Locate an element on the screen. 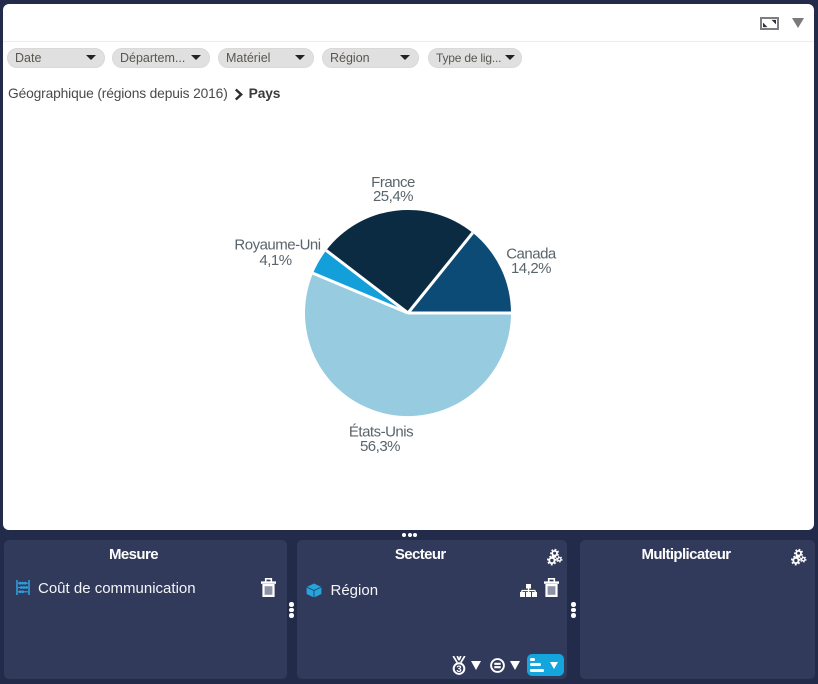 The height and width of the screenshot is (684, 818). svg-text: 4,1% is located at coordinates (275, 260).